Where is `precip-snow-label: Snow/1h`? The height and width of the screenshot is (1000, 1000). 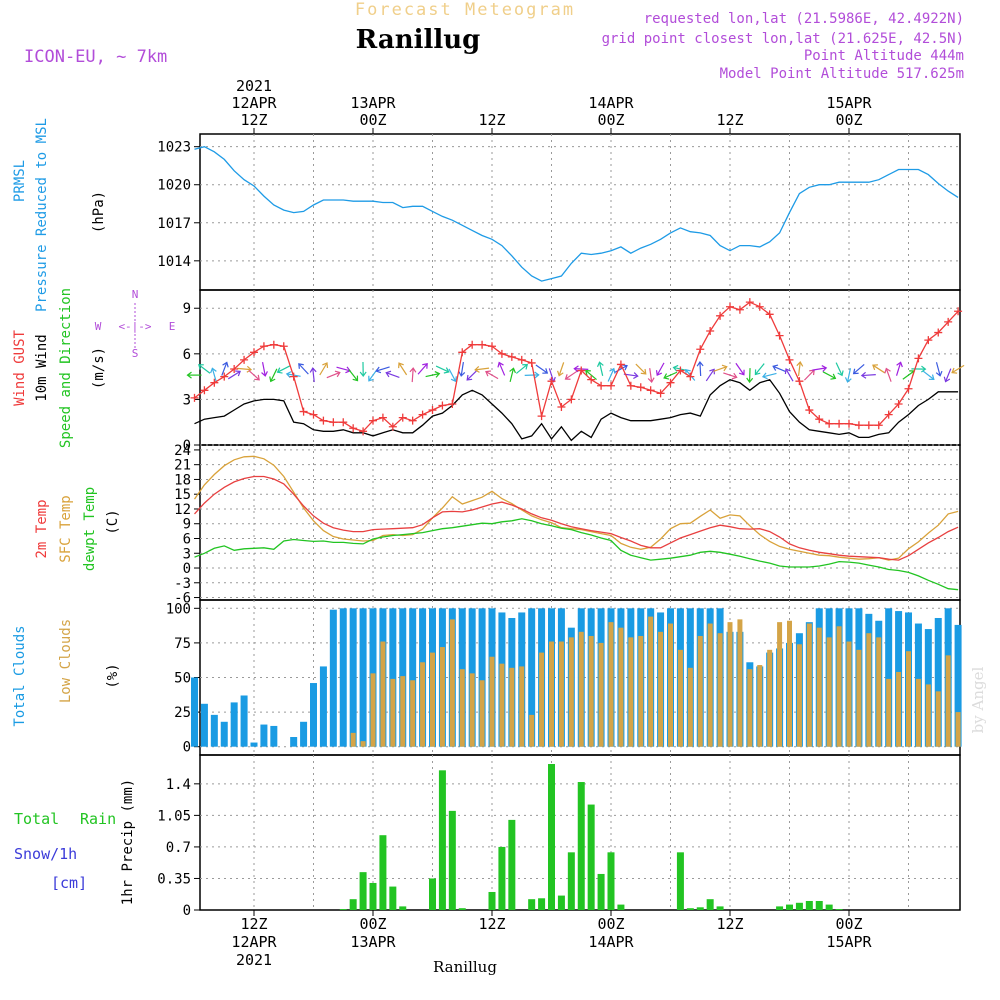 precip-snow-label: Snow/1h is located at coordinates (45, 854).